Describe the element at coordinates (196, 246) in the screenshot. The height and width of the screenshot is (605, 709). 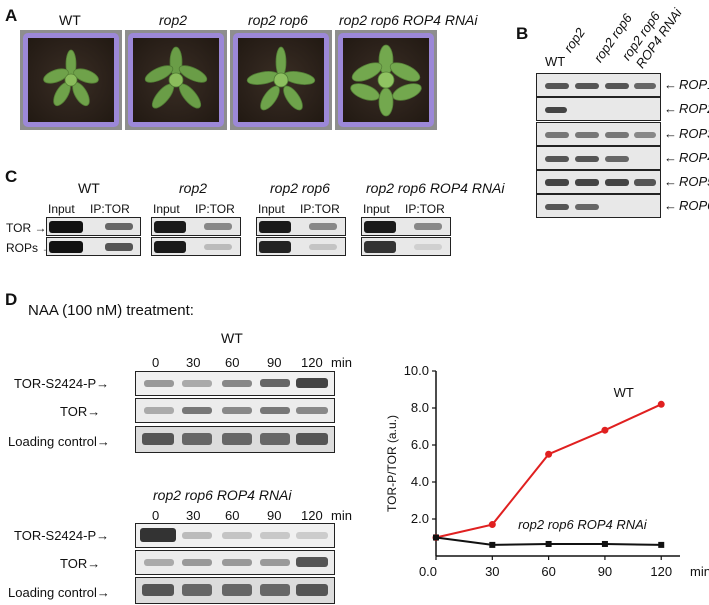
I see `coip-blot-rops-rop2` at that location.